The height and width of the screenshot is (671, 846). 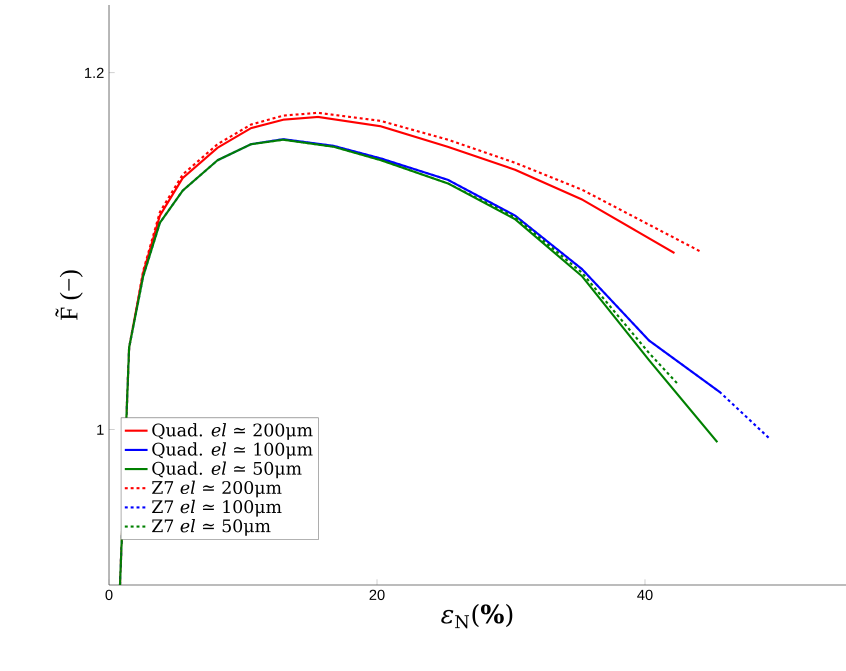 What do you see at coordinates (217, 489) in the screenshot?
I see `legend-label: Z7 el ≃ 200μm` at bounding box center [217, 489].